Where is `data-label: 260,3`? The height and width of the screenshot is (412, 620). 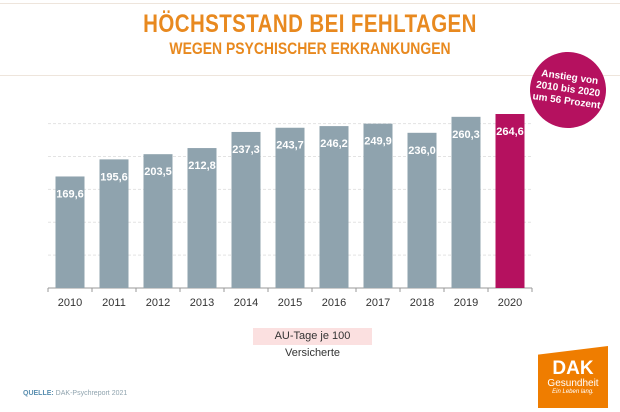
data-label: 260,3 is located at coordinates (466, 135).